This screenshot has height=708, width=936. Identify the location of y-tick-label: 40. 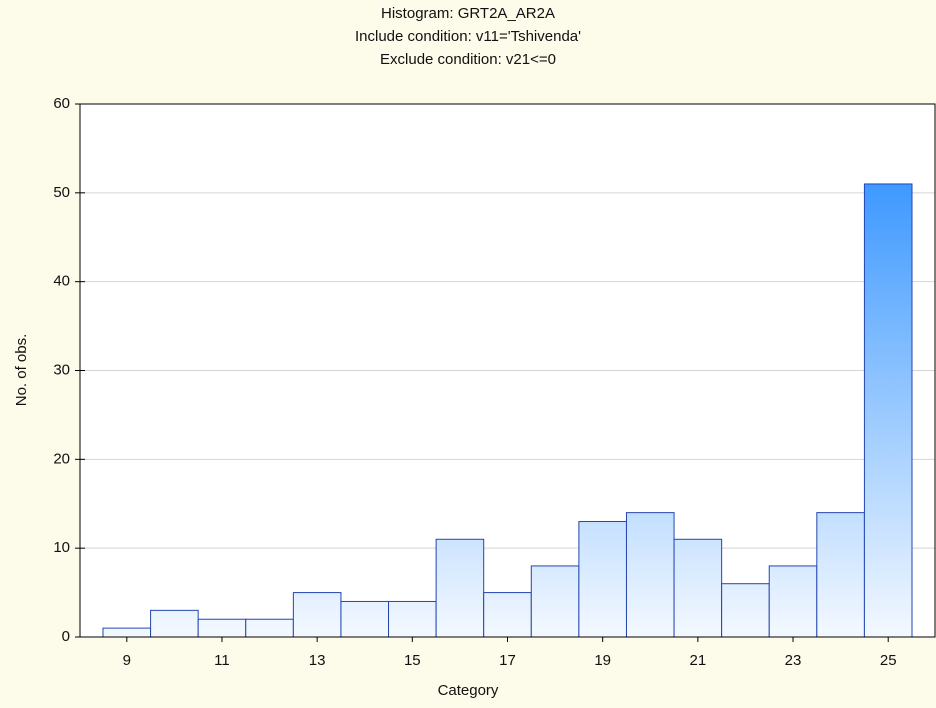
(61, 281).